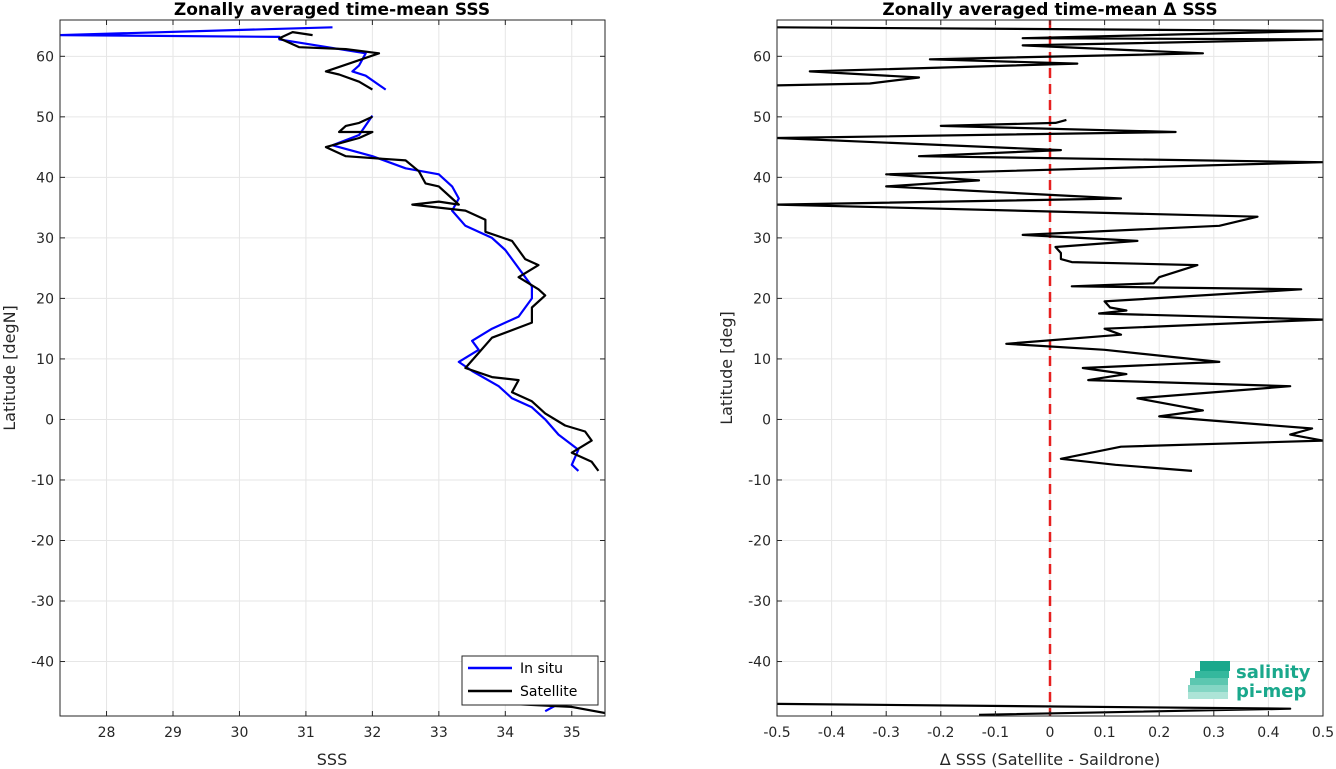 The width and height of the screenshot is (1336, 769). I want to click on right-y-tick-label: 30, so click(762, 239).